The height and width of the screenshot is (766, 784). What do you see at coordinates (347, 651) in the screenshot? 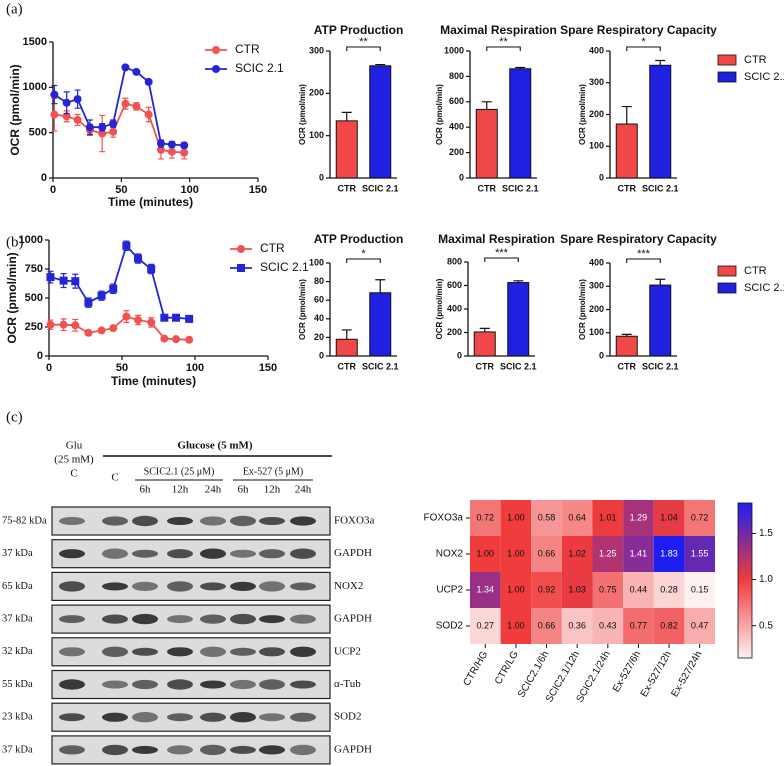
I see `blot-label: UCP2` at bounding box center [347, 651].